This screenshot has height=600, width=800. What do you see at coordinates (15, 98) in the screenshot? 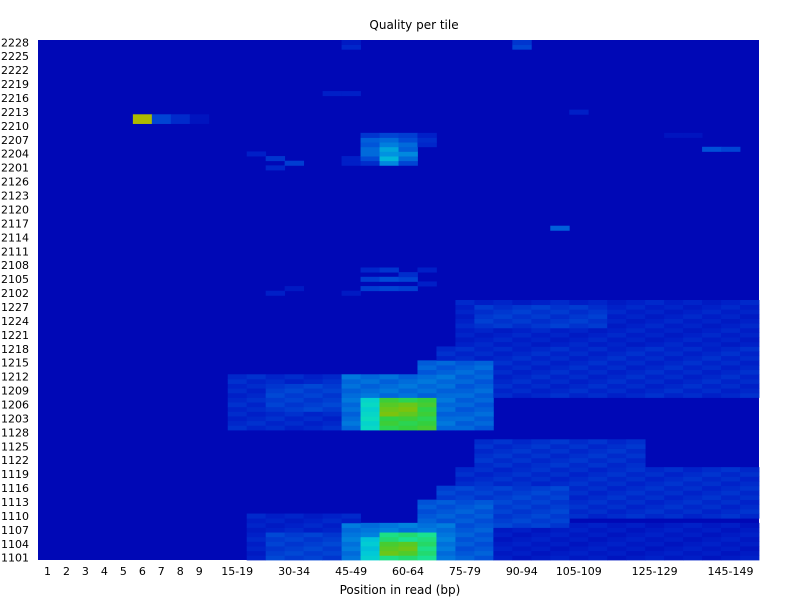
I see `y-tick-label: 2216` at bounding box center [15, 98].